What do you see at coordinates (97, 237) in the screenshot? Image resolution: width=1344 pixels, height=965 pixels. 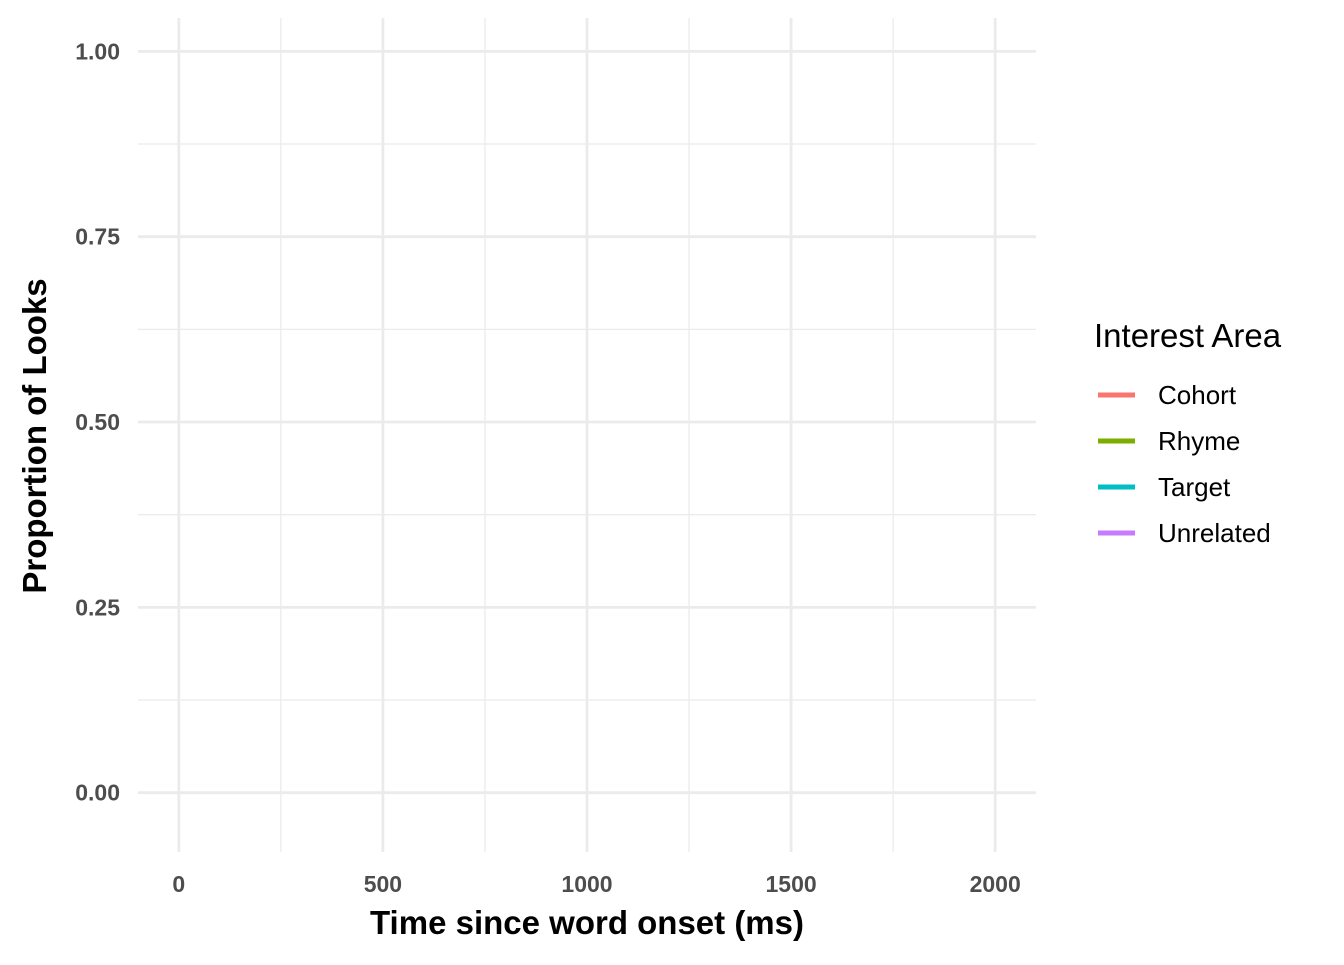 I see `y-tick-label: 0.75` at bounding box center [97, 237].